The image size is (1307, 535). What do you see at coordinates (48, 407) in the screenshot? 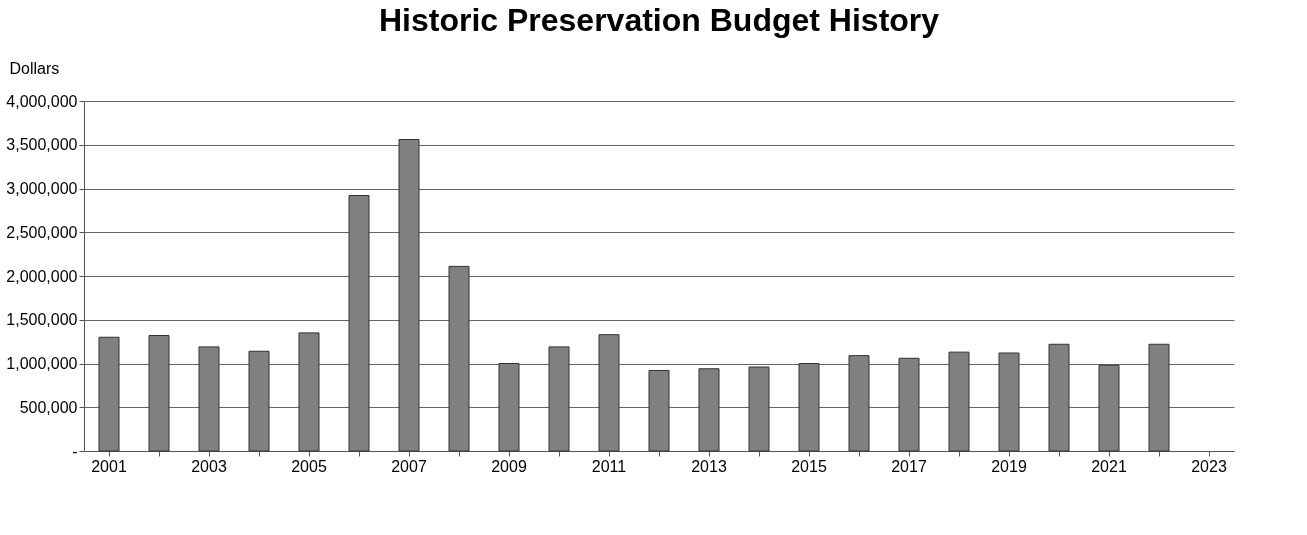
I see `y-tick-label: 500,000` at bounding box center [48, 407].